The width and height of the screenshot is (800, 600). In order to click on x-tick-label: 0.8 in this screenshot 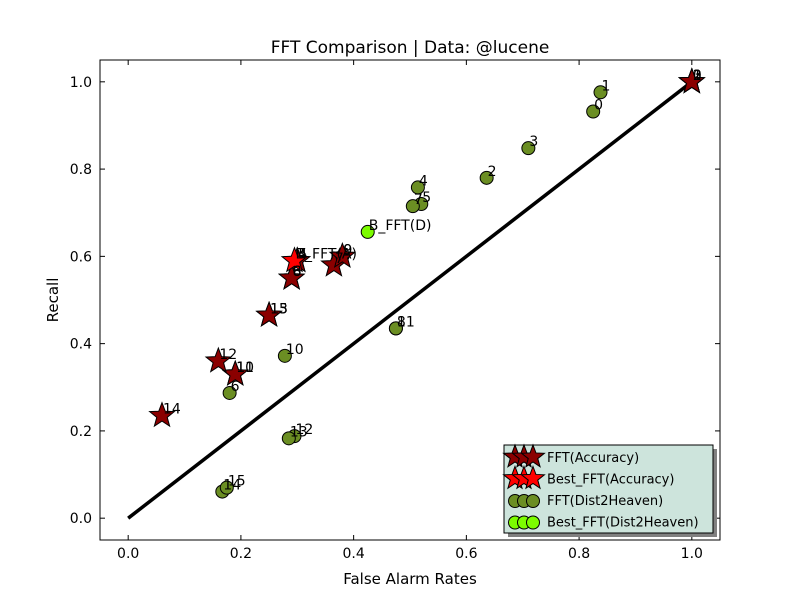, I will do `click(579, 554)`.